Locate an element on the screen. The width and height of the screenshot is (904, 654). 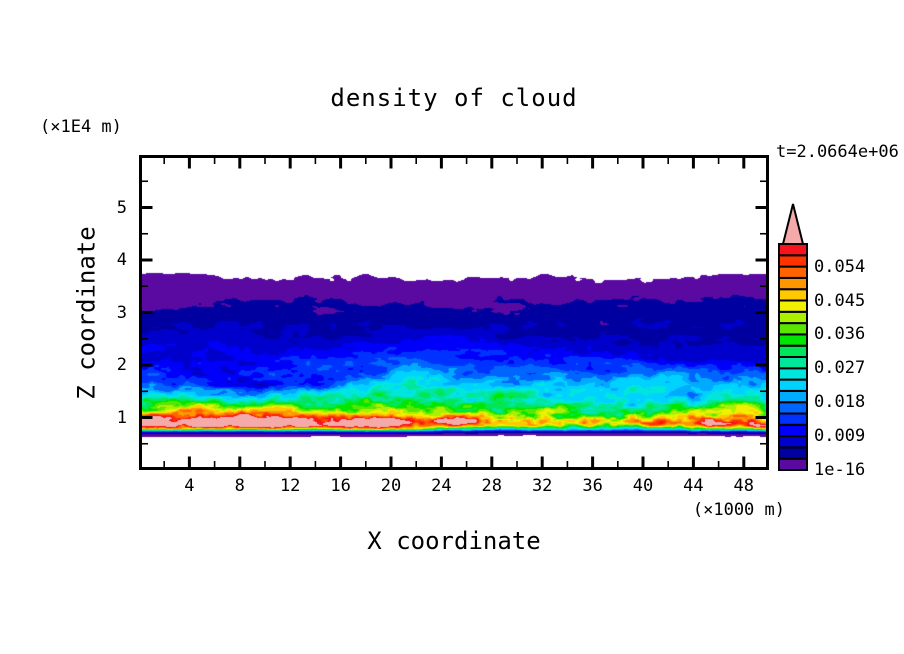
colorbar-label: 0.027 is located at coordinates (840, 368).